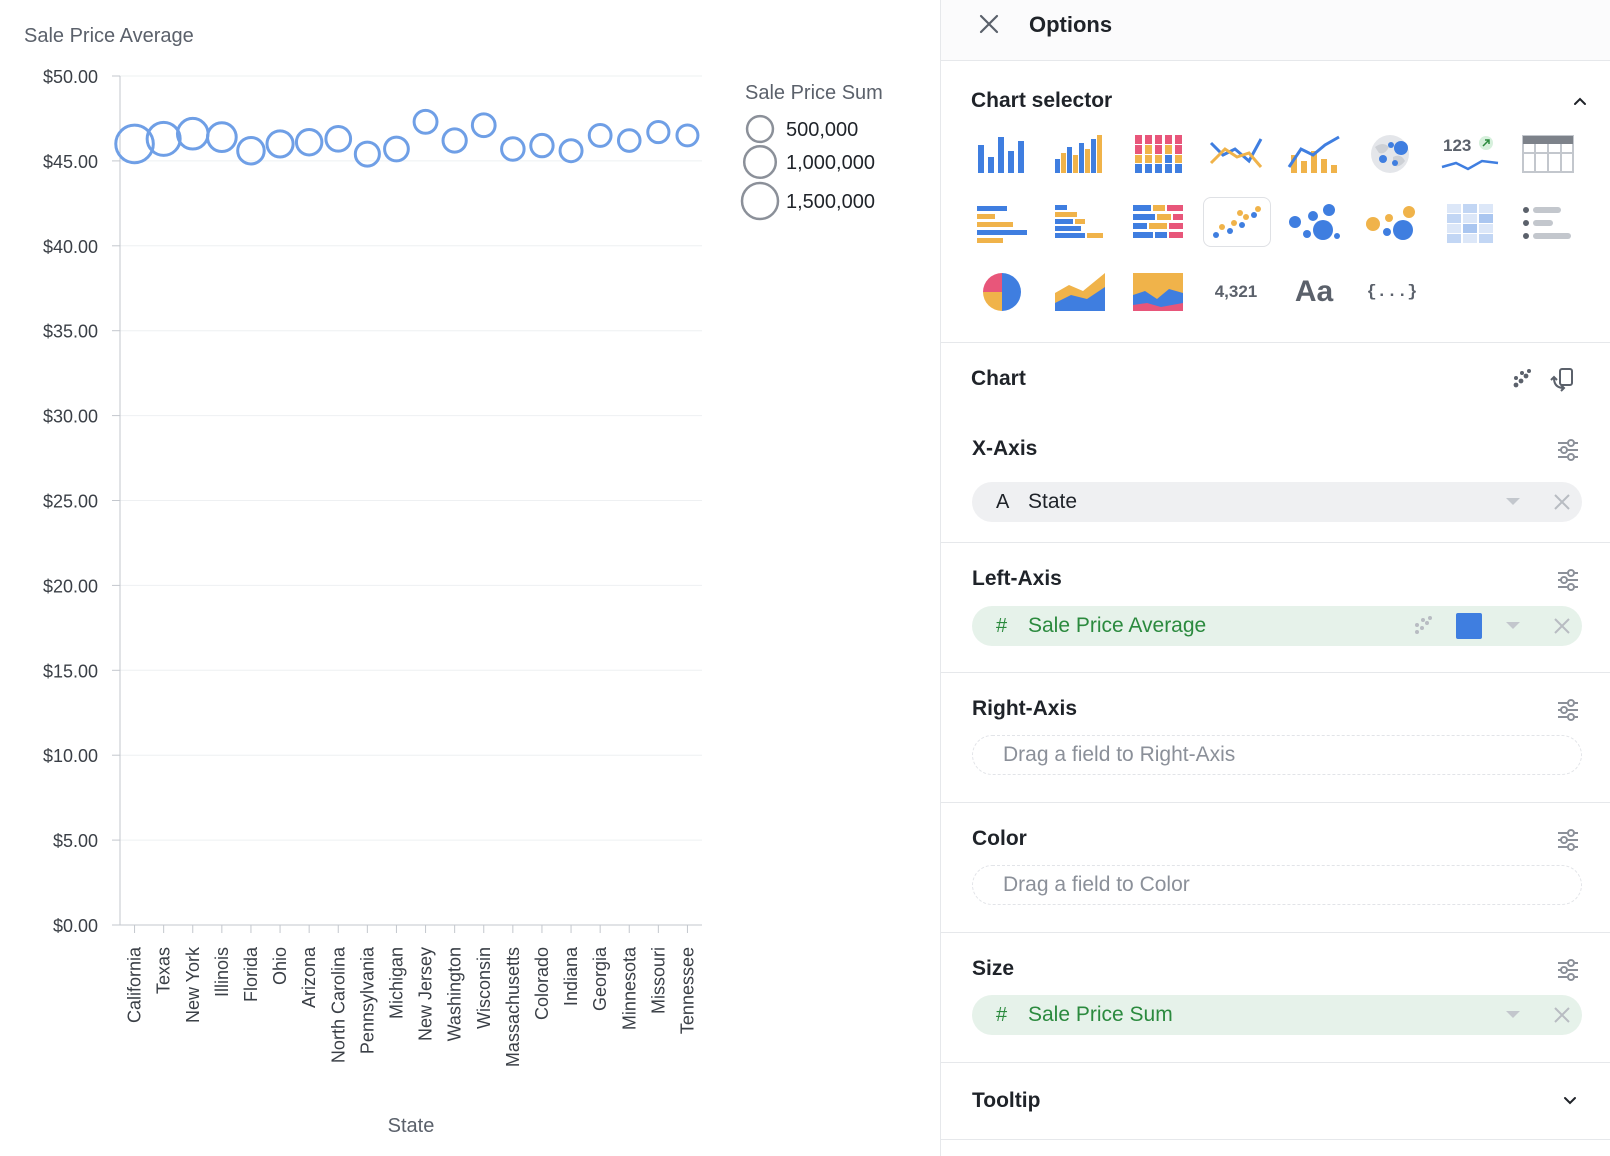  I want to click on line-chart-tile, so click(1236, 154).